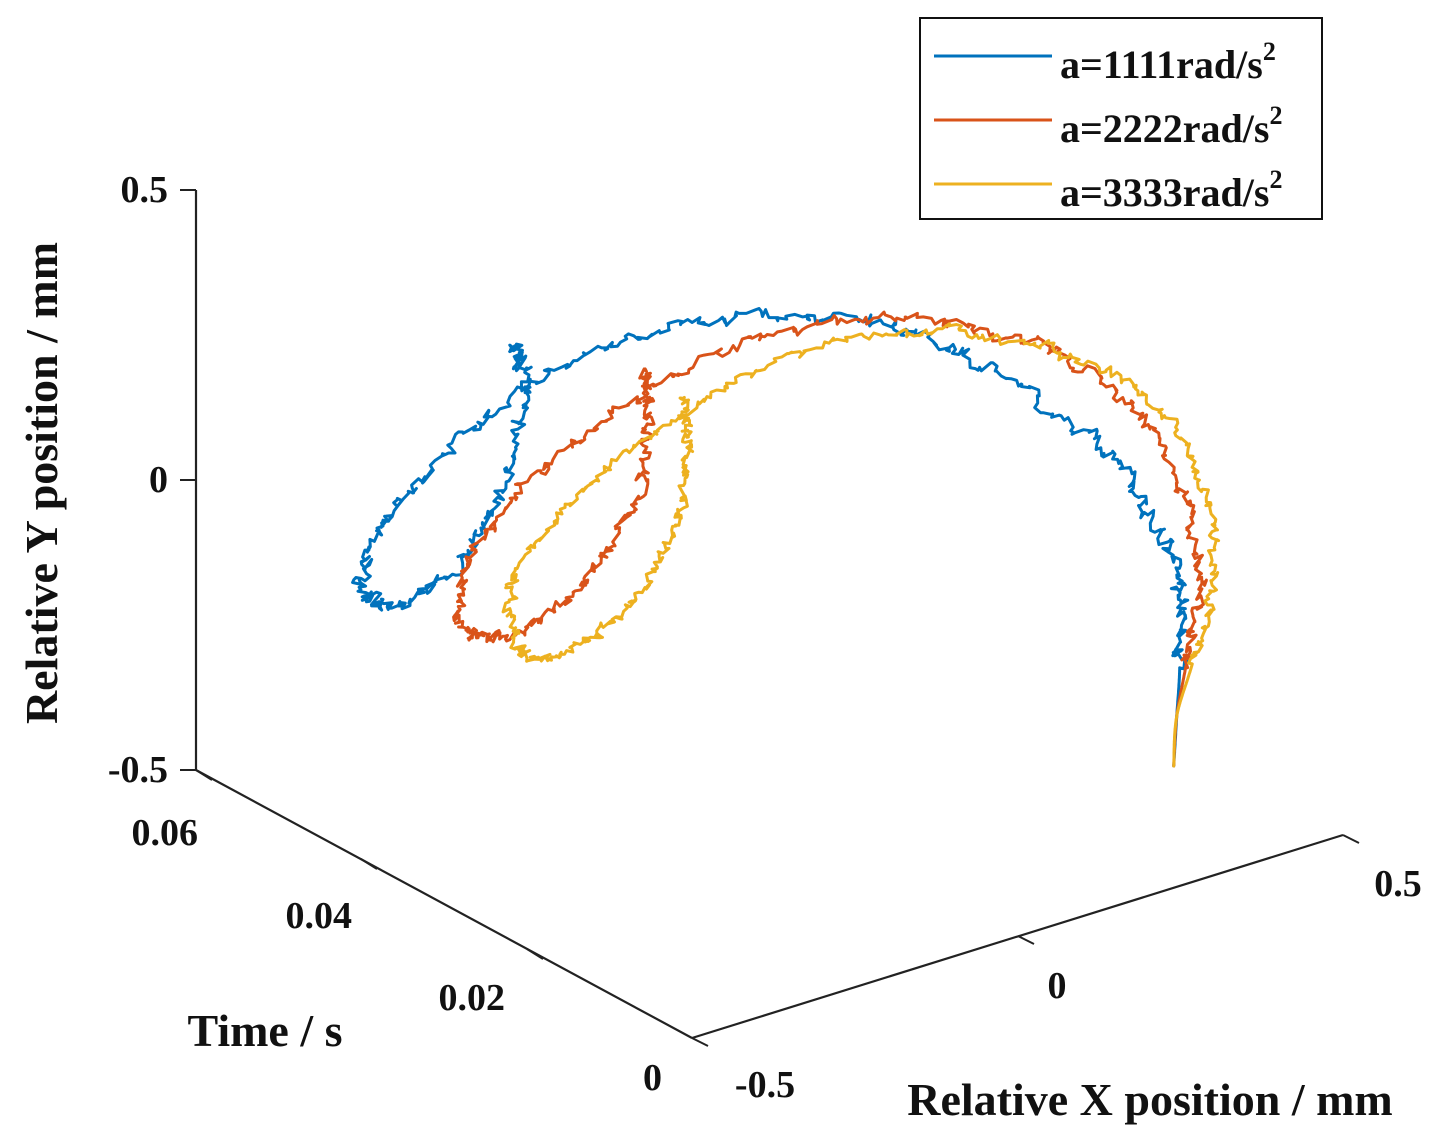 Image resolution: width=1444 pixels, height=1142 pixels. What do you see at coordinates (1164, 192) in the screenshot?
I see `legend-label-main: a=3333rad/s` at bounding box center [1164, 192].